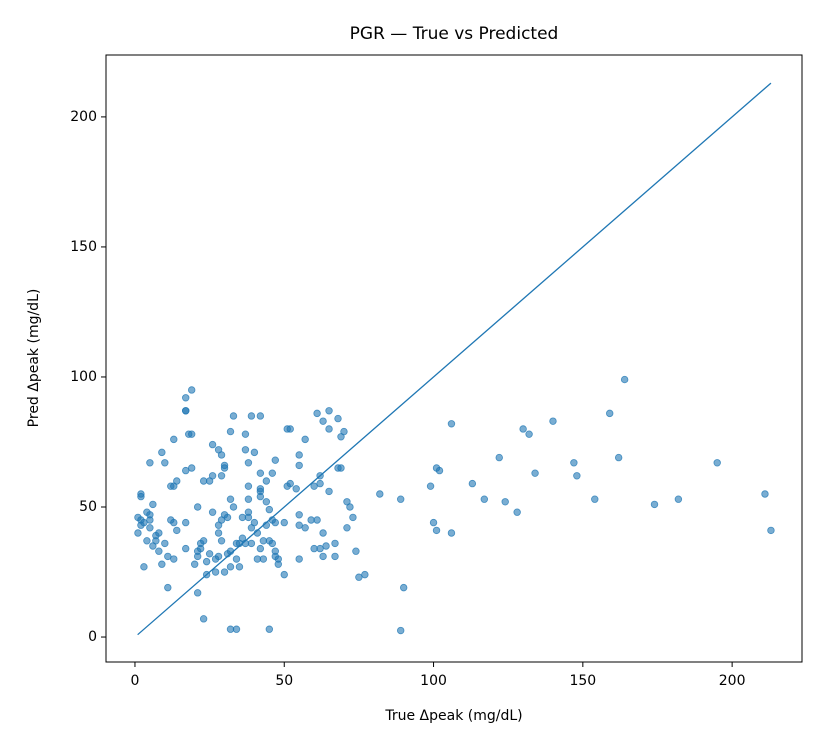 This screenshot has width=825, height=750. I want to click on x-tick-label: 100, so click(433, 681).